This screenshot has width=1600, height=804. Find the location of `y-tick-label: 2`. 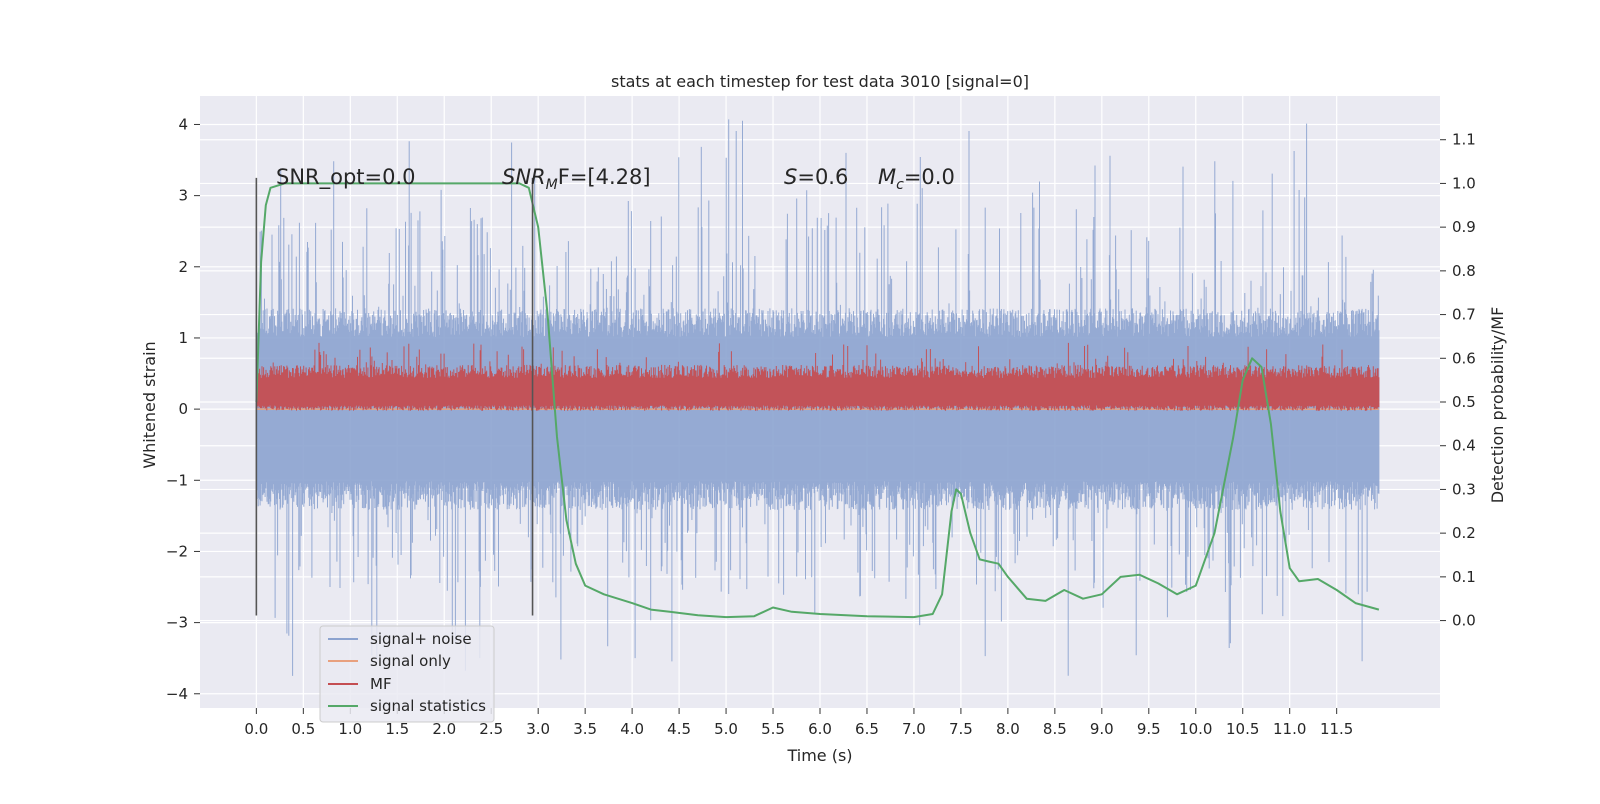

y-tick-label: 2 is located at coordinates (183, 267).